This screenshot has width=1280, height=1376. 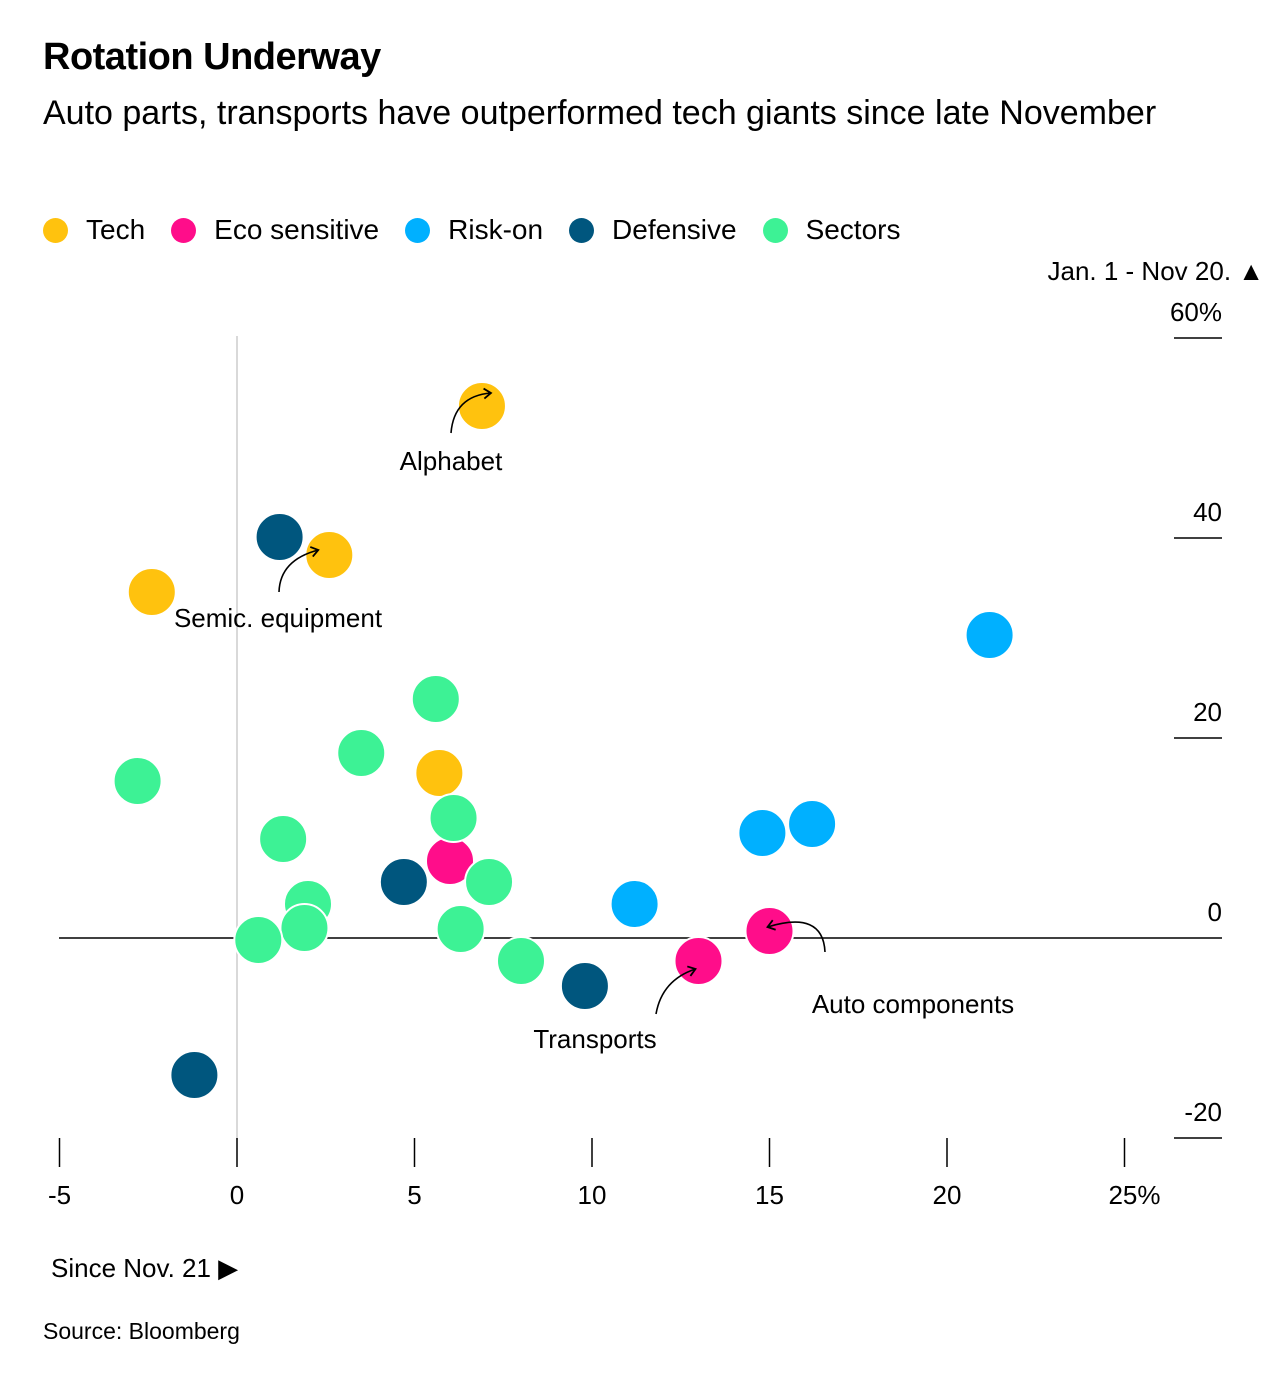 What do you see at coordinates (592, 1195) in the screenshot?
I see `x-tick-label-3: 10` at bounding box center [592, 1195].